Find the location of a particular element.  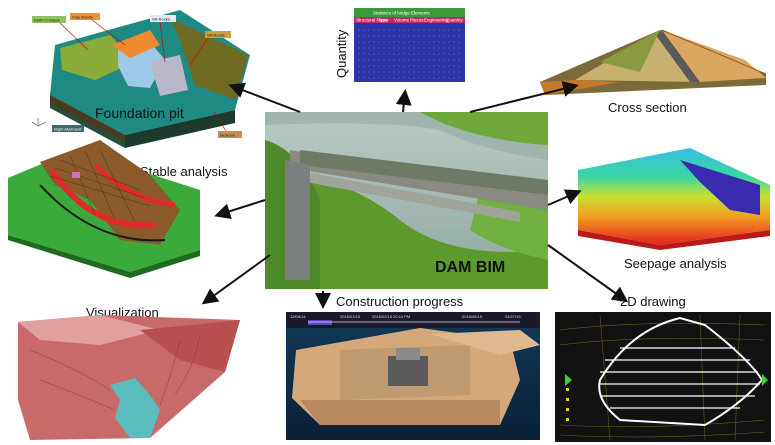

timeline-label: 04/27/19 is located at coordinates (513, 316).